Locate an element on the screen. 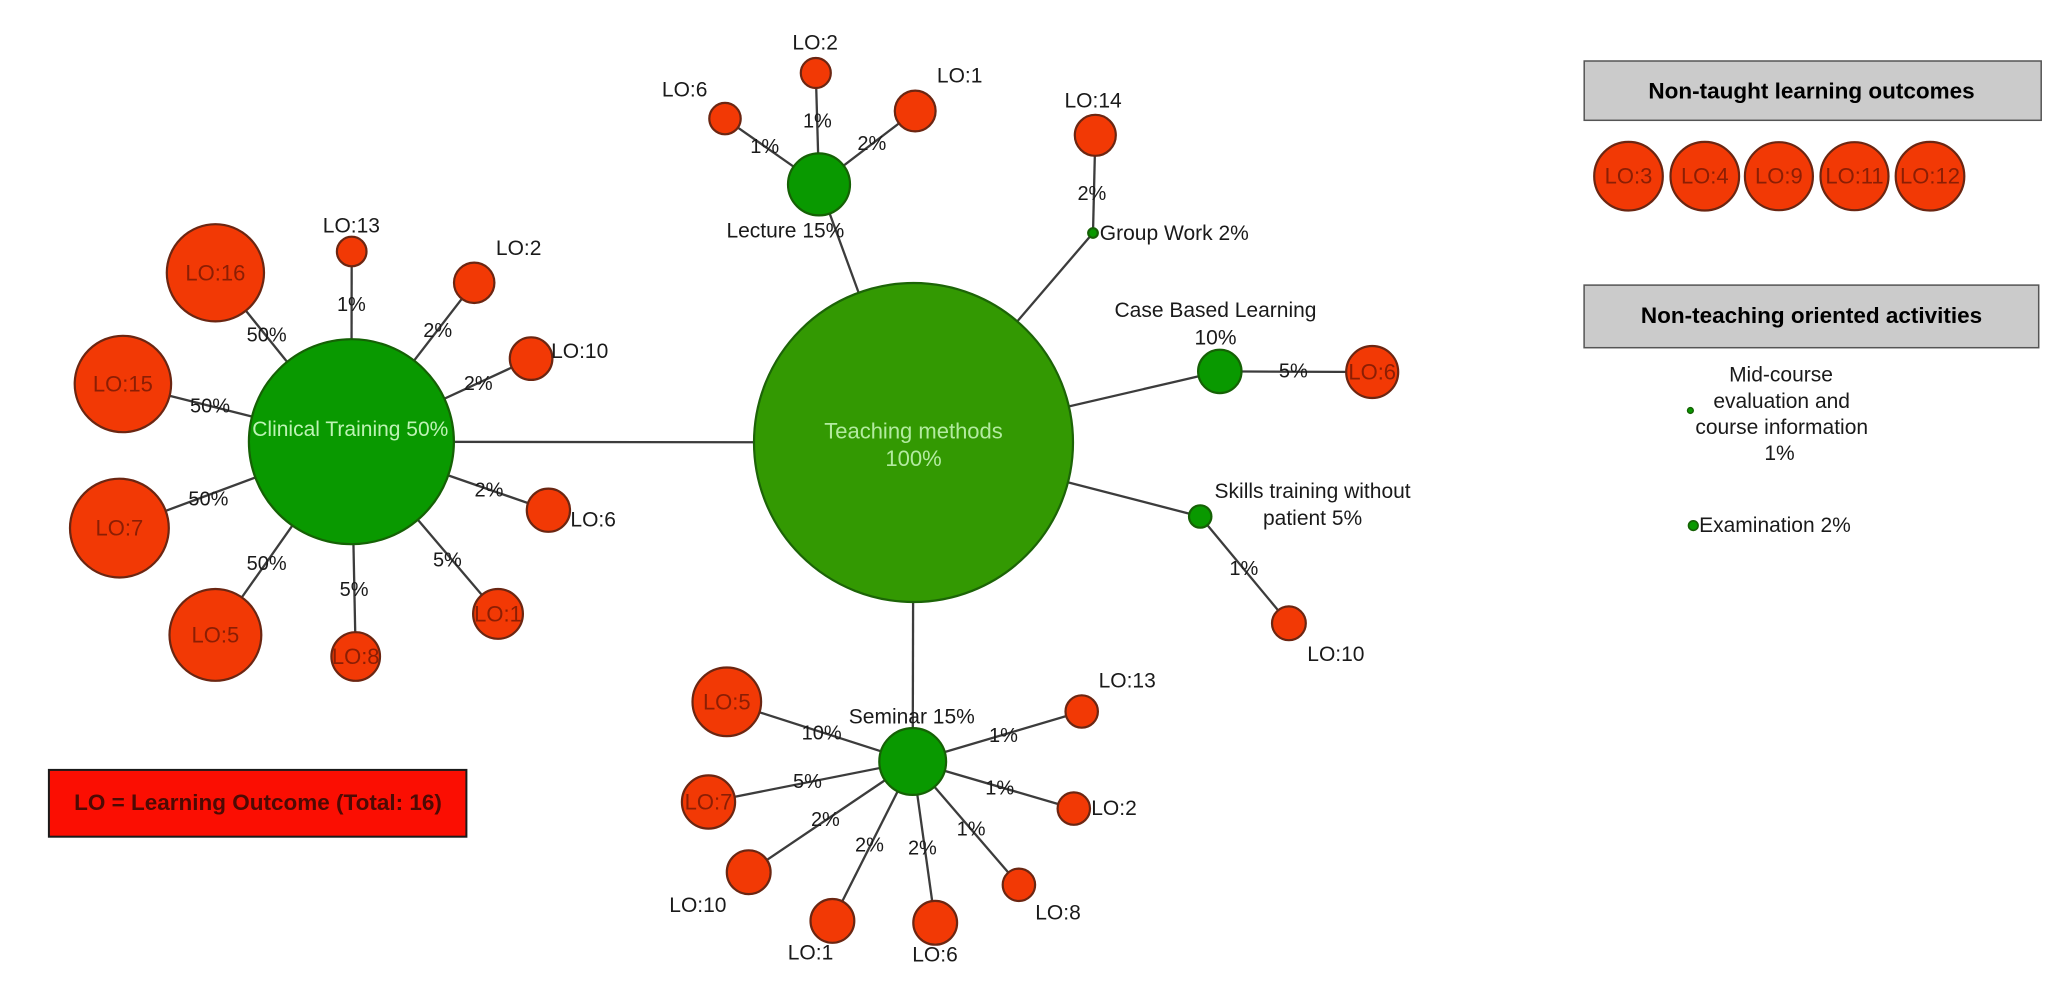 This screenshot has height=1001, width=2059. svg-text: Clinical Training 50% is located at coordinates (350, 429).